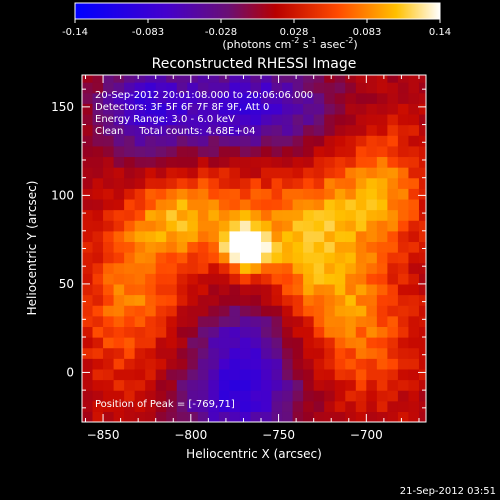 This screenshot has height=500, width=500. I want to click on annotation-detectors: Detectors: 3F 5F 6F 7F 8F 9F, Att 0, so click(182, 107).